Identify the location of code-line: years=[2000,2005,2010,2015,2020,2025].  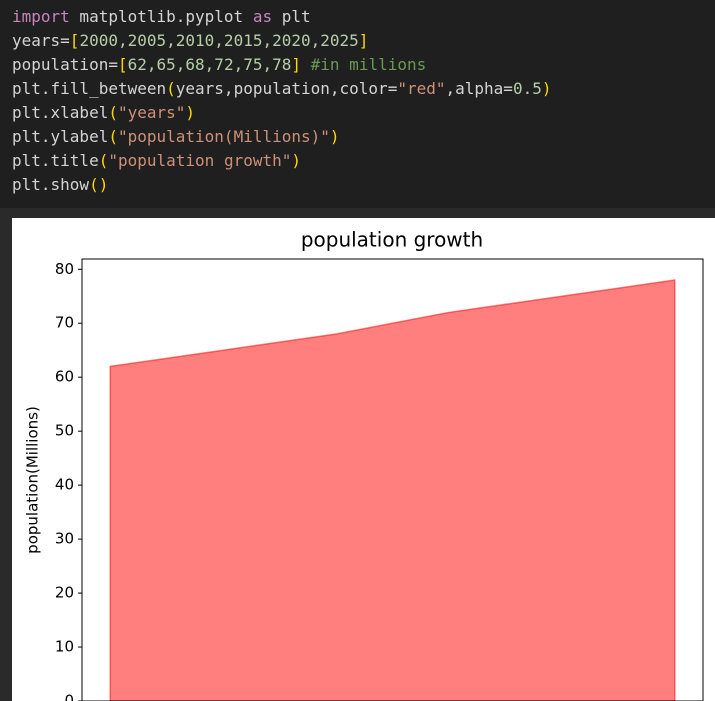
(363, 41).